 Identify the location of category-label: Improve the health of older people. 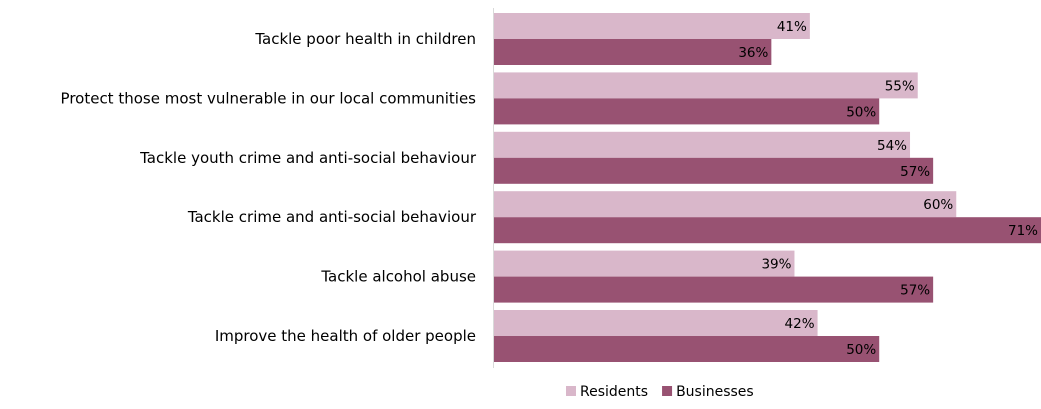
(345, 336).